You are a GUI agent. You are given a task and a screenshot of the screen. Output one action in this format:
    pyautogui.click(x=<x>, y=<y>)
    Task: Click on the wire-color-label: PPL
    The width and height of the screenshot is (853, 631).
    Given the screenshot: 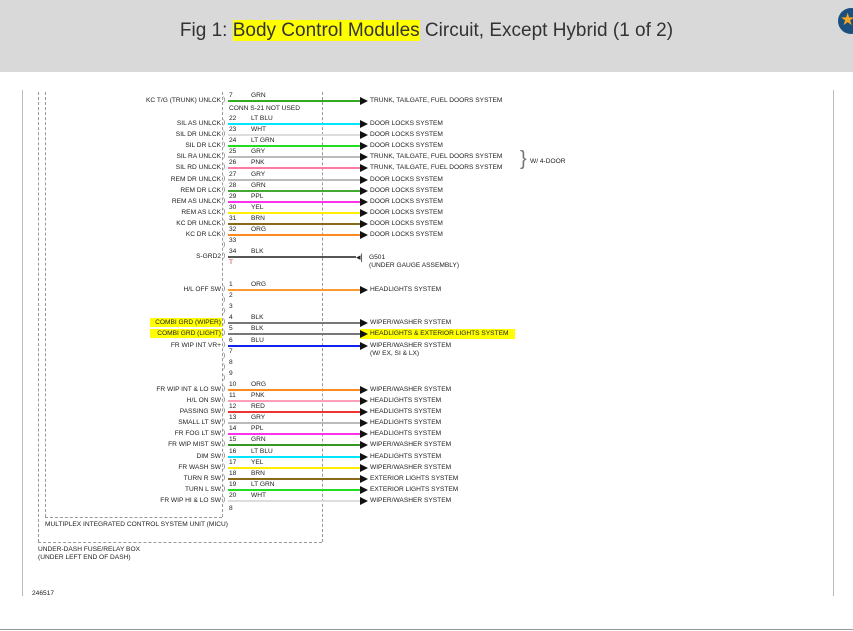 What is the action you would take?
    pyautogui.click(x=257, y=196)
    